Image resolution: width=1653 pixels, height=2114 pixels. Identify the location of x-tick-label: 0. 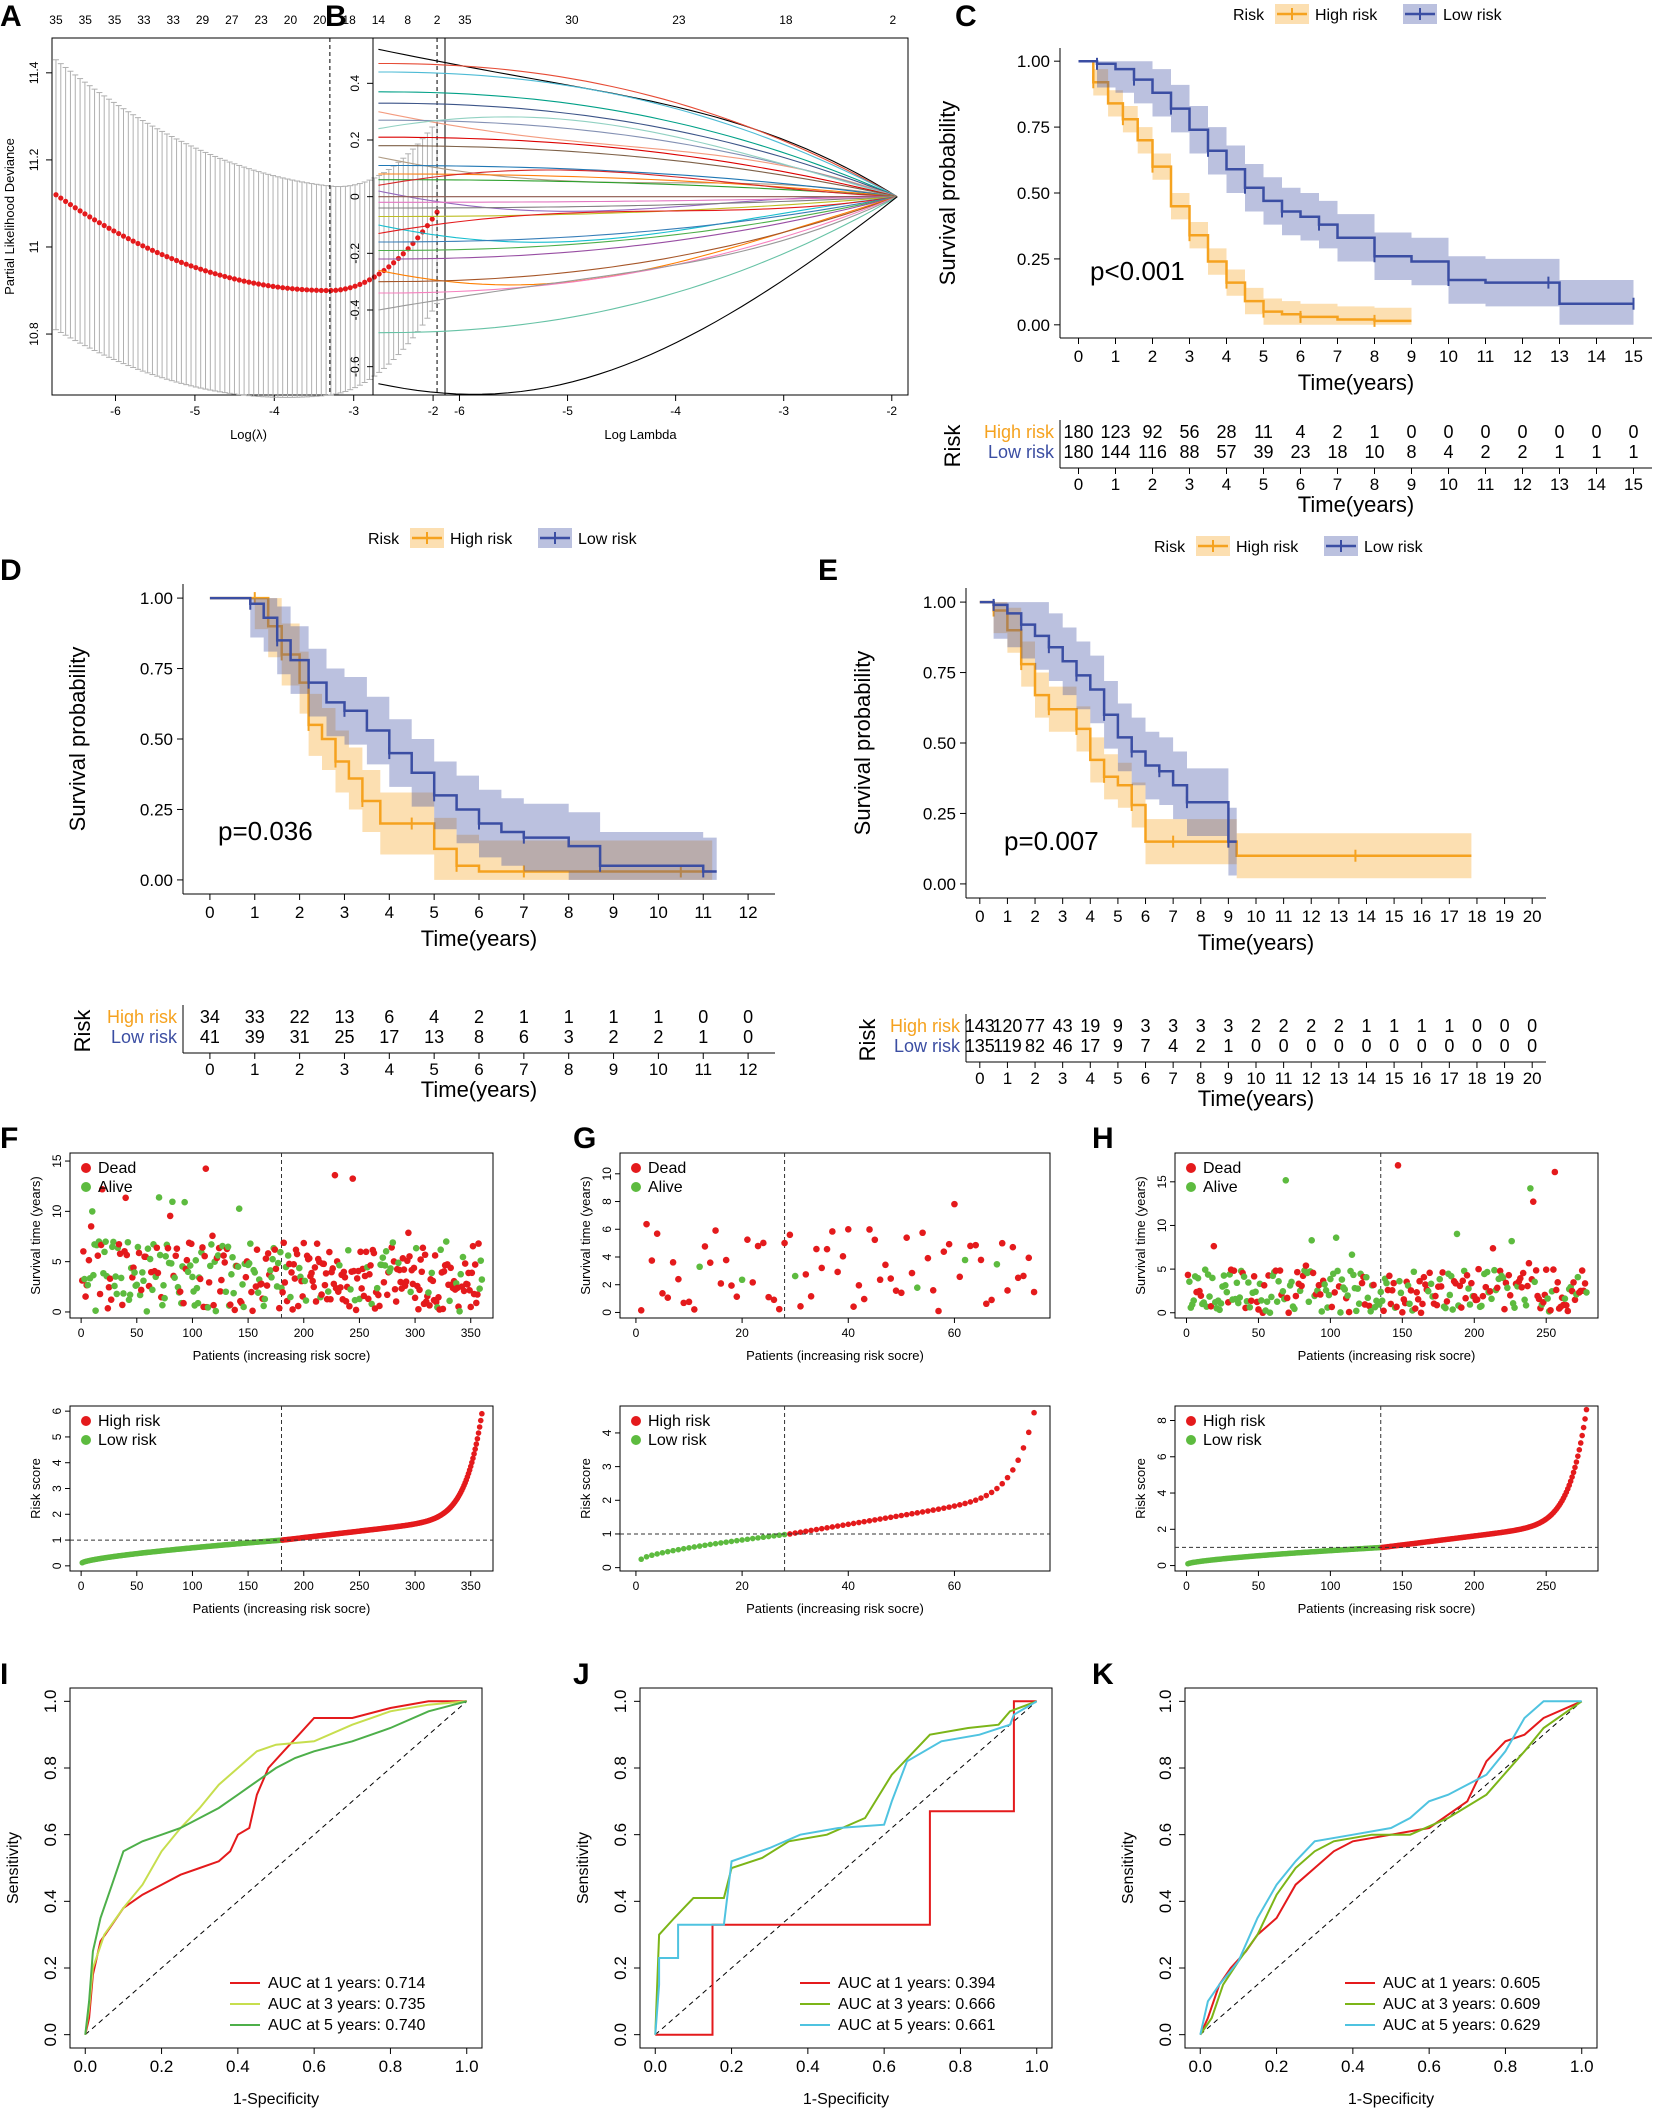
(979, 916).